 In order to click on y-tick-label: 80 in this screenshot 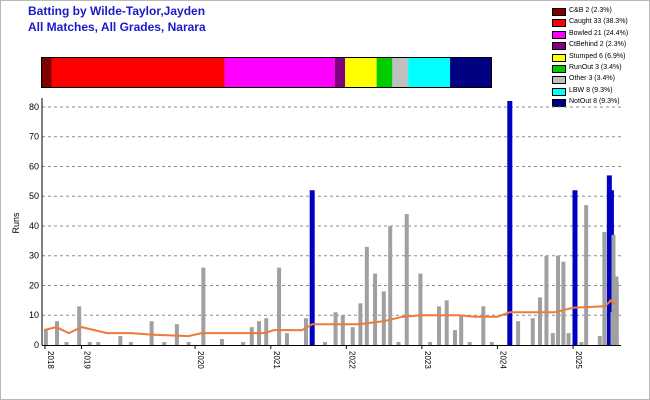, I will do `click(34, 107)`.